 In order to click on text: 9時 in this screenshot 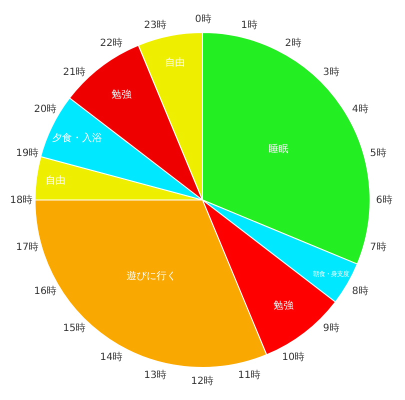, I will do `click(331, 328)`.